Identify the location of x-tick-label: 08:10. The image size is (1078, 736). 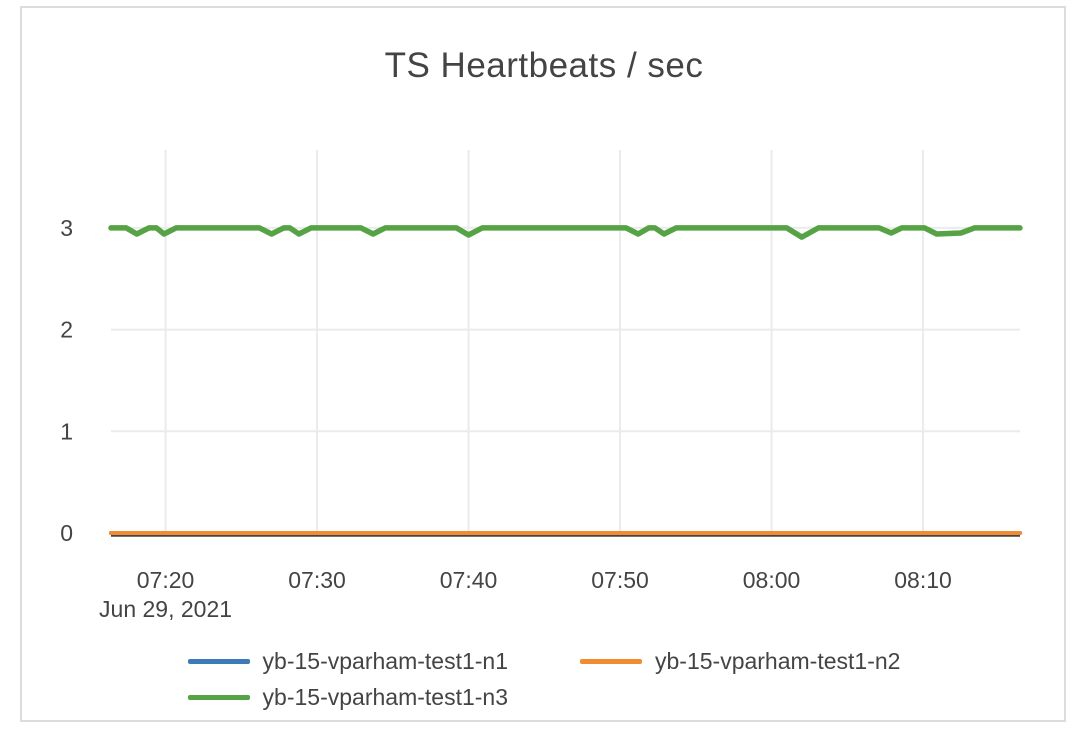
(923, 580).